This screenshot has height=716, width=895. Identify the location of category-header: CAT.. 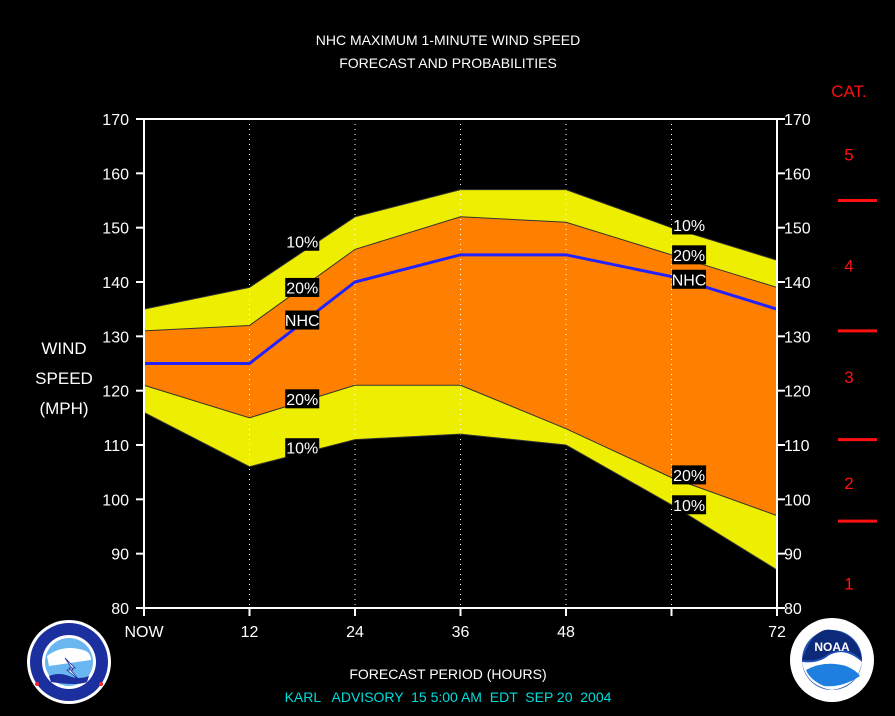
(849, 91).